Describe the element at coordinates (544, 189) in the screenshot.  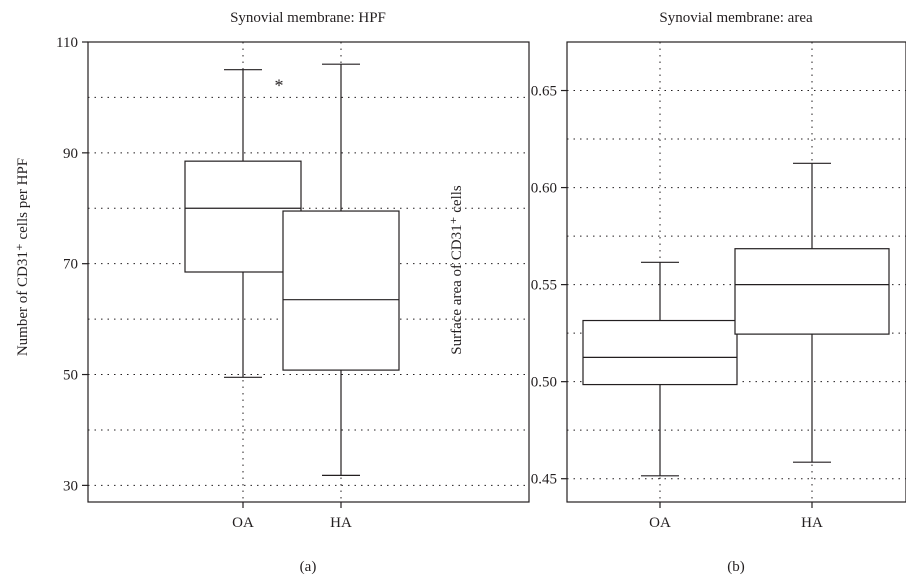
I see `y-tick-label: 0.60` at that location.